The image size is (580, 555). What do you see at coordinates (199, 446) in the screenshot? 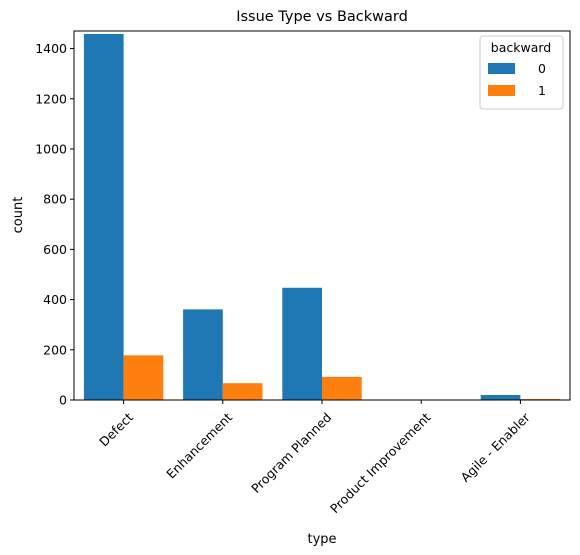
I see `x-tick-label: Enhancement` at bounding box center [199, 446].